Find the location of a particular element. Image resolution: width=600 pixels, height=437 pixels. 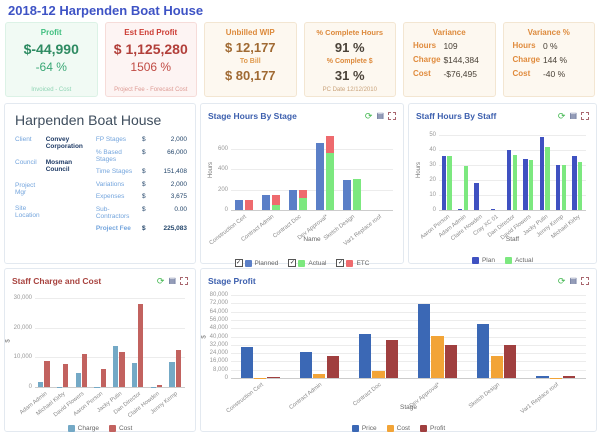

fee-row: Time Stages $ 151,408 is located at coordinates (141, 171).